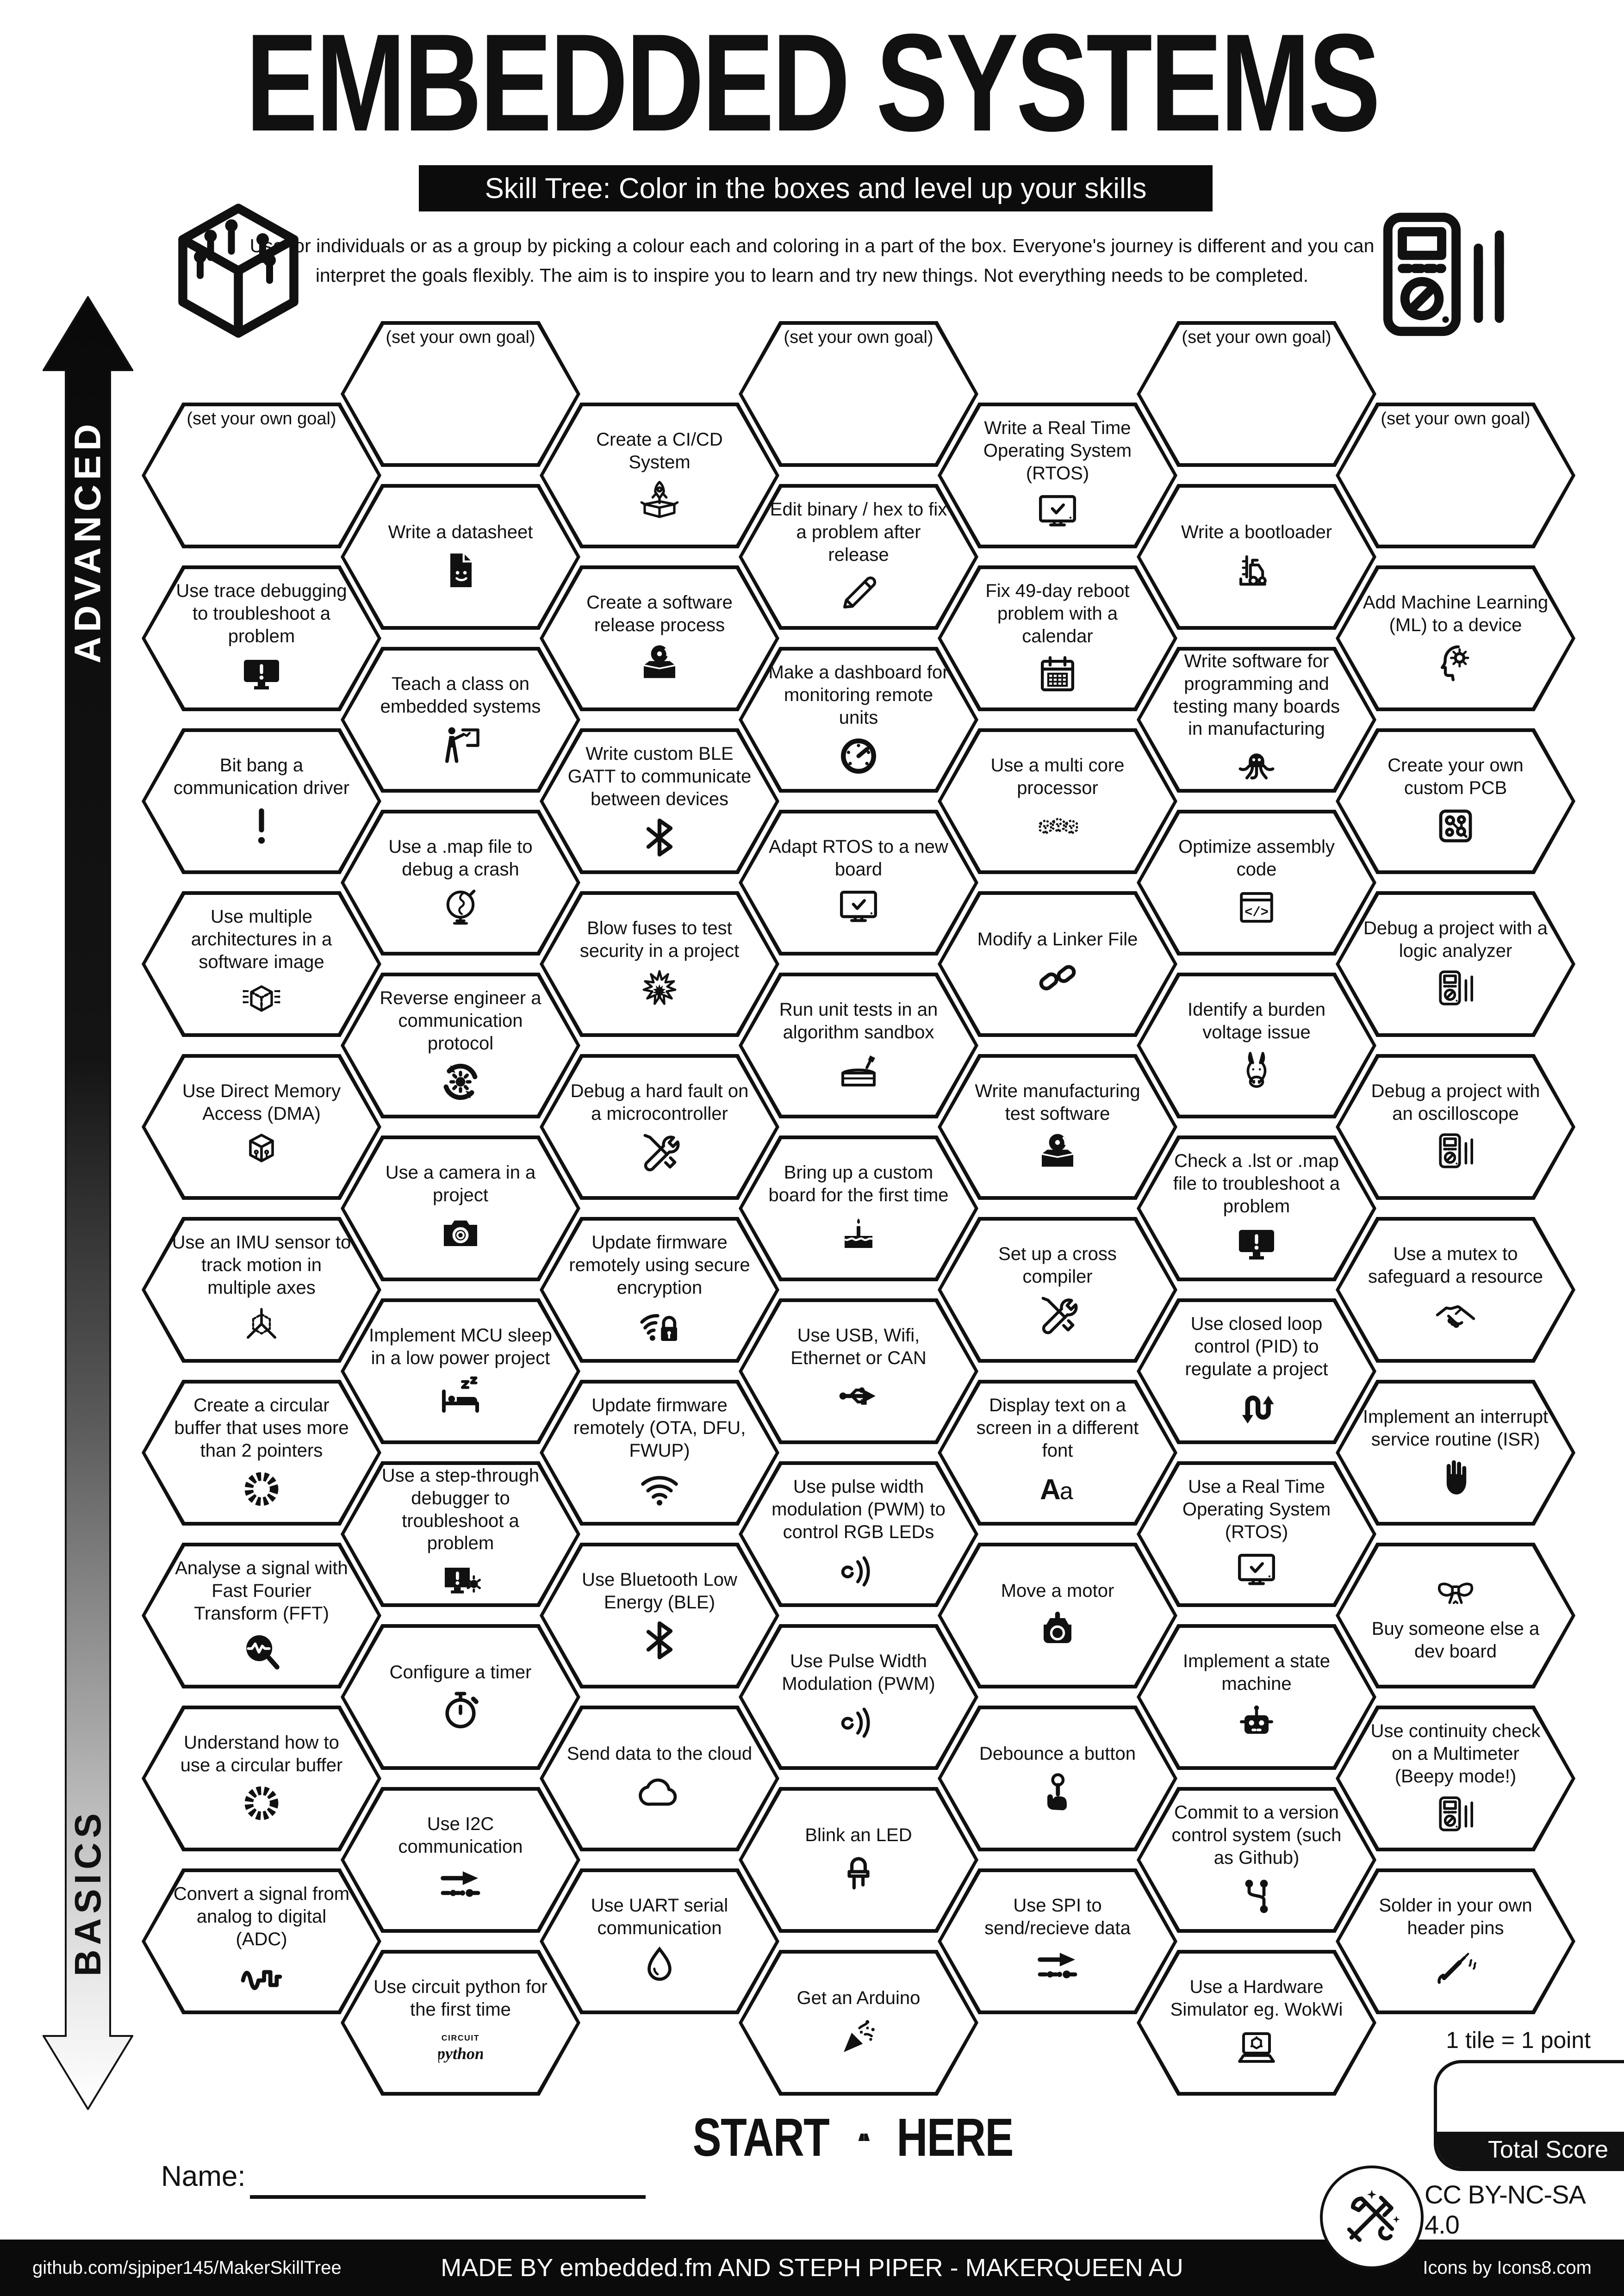  What do you see at coordinates (1057, 1290) in the screenshot?
I see `skill-hex-set-up-a-cross-compiler: Set up a cross compiler` at bounding box center [1057, 1290].